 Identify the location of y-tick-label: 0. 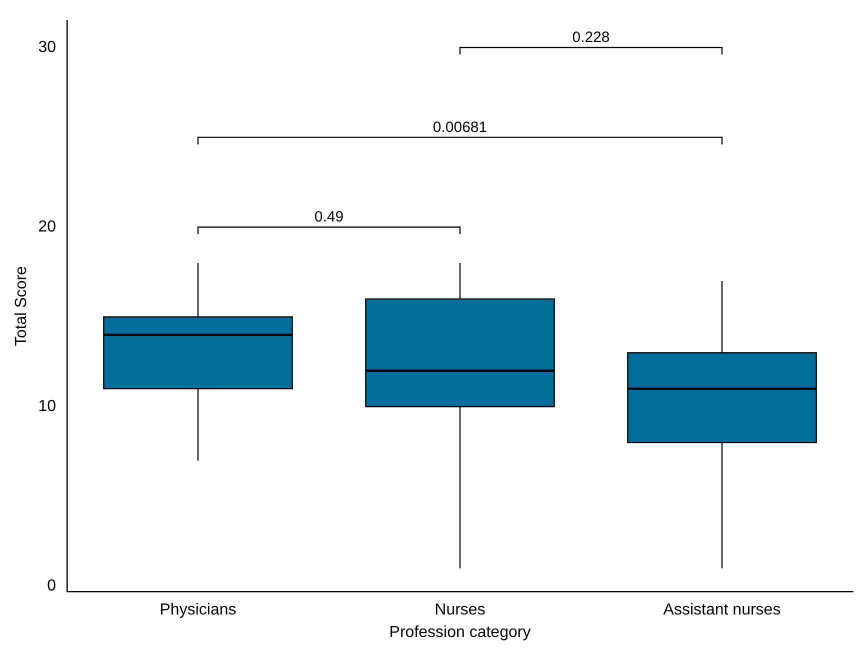
(51, 586).